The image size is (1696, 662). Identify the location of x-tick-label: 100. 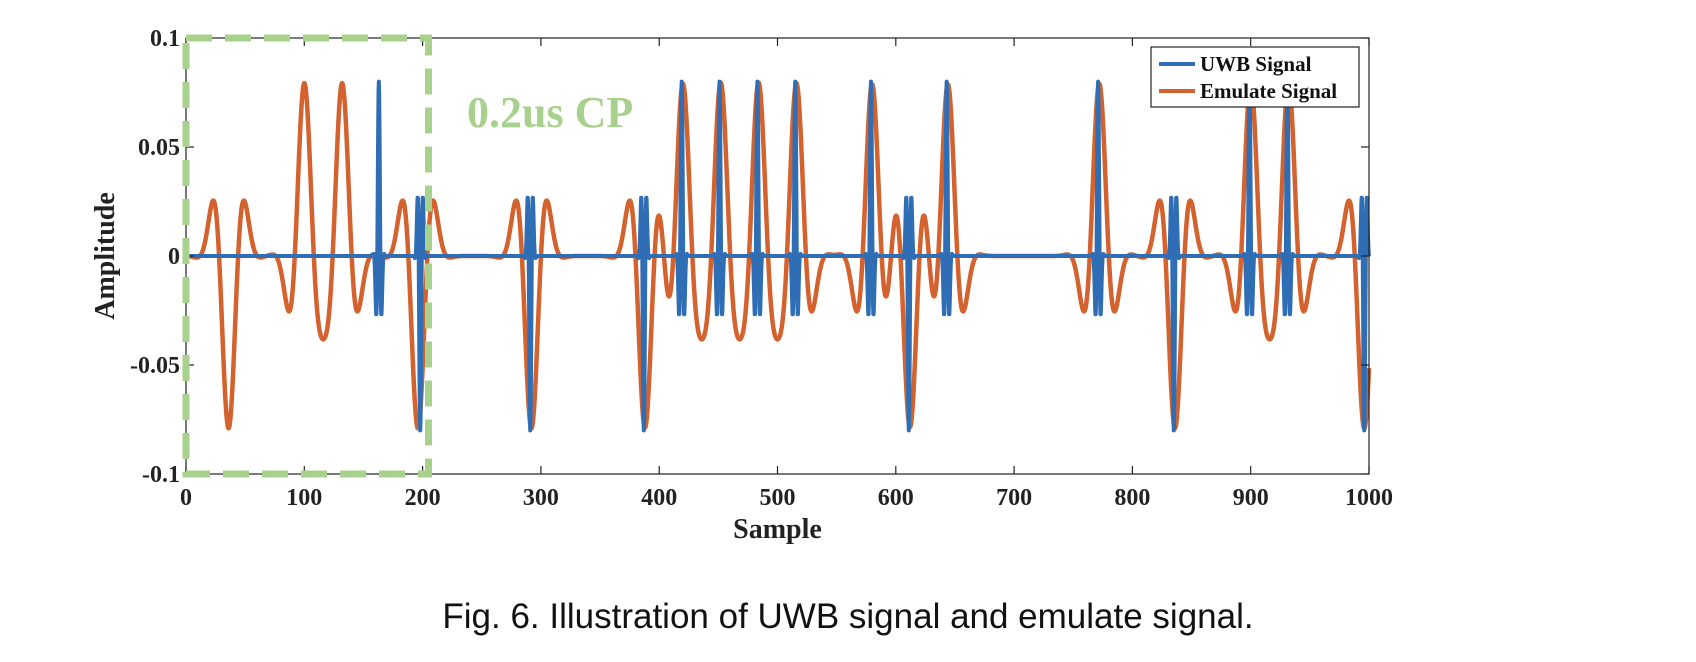
(304, 498).